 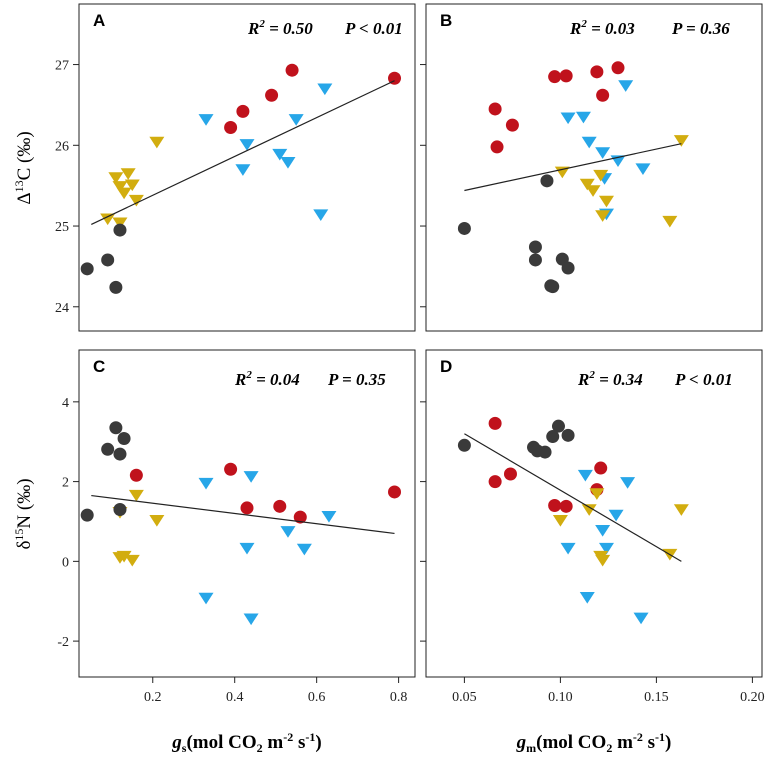 What do you see at coordinates (573, 497) in the screenshot?
I see `panel-d-fit-line` at bounding box center [573, 497].